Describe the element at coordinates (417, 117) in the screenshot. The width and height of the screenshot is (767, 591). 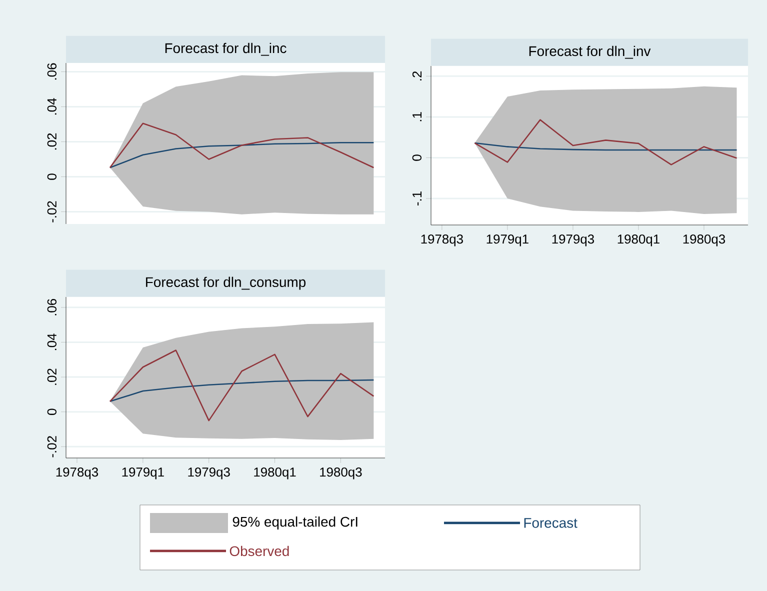
I see `y-tick-label: .1` at that location.